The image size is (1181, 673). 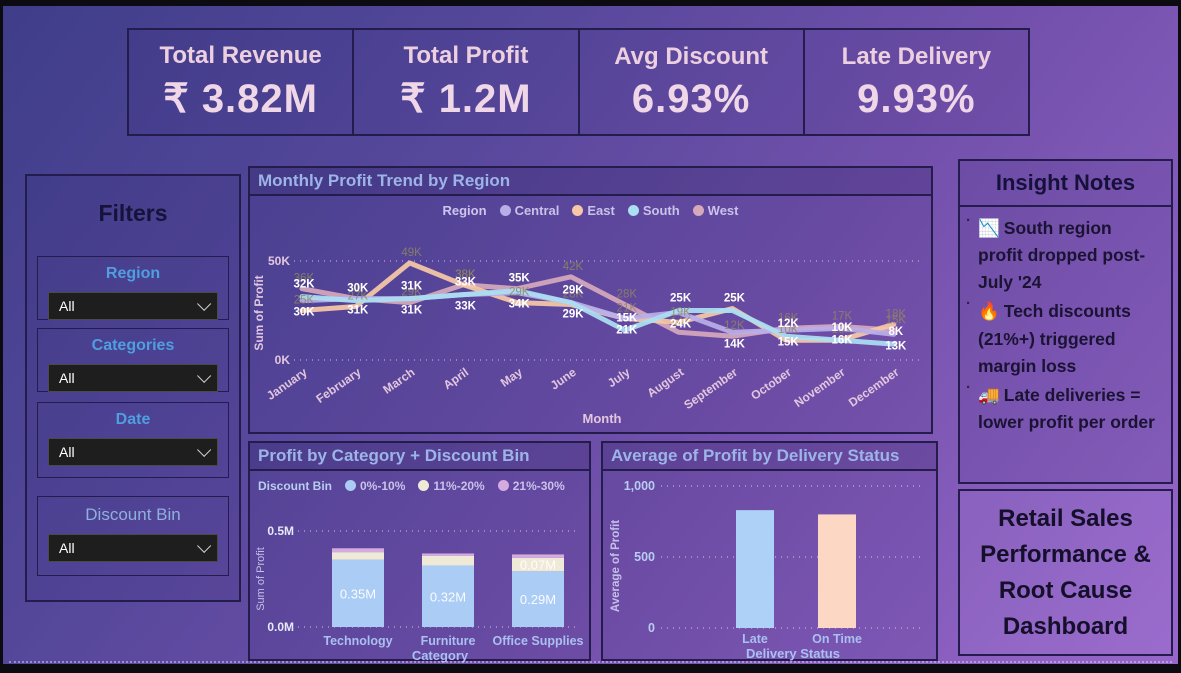 I want to click on legend-item-11-20-: 11%-20%, so click(x=451, y=485).